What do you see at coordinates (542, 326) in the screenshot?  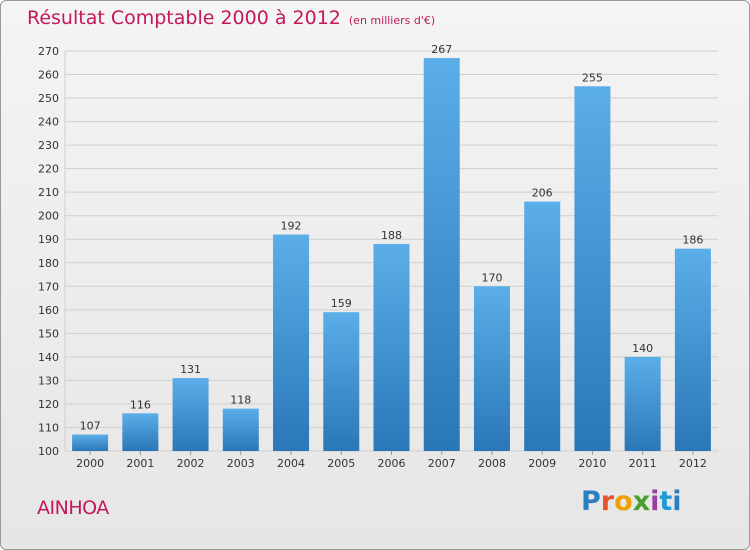 I see `bar-2009` at bounding box center [542, 326].